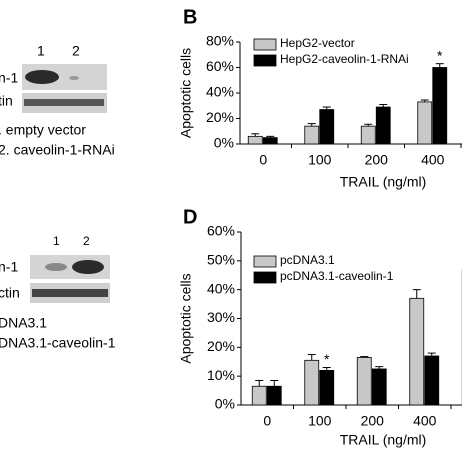 This screenshot has height=462, width=462. What do you see at coordinates (190, 17) in the screenshot?
I see `panel-label: B` at bounding box center [190, 17].